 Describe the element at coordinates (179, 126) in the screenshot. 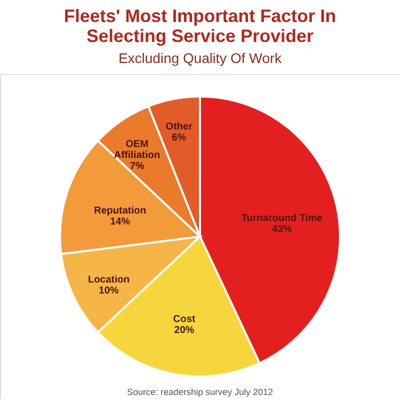

I see `slice-label: Other` at that location.